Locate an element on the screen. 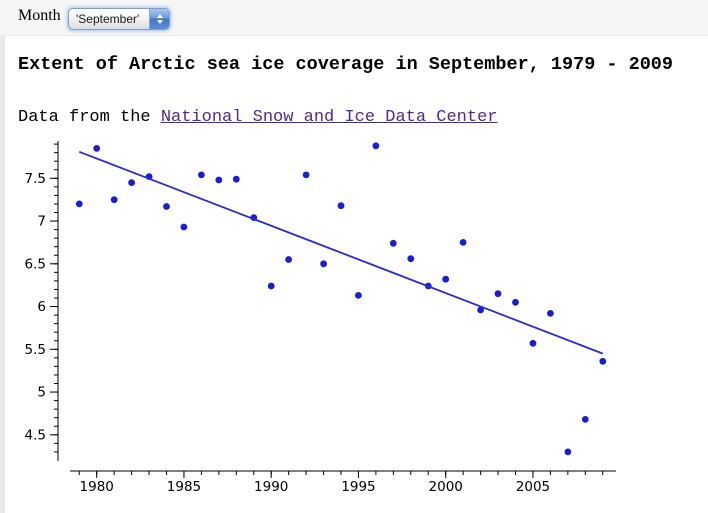 The image size is (708, 513). x-axis: 1980 1985 1990 1995 2000 2005 is located at coordinates (343, 482).